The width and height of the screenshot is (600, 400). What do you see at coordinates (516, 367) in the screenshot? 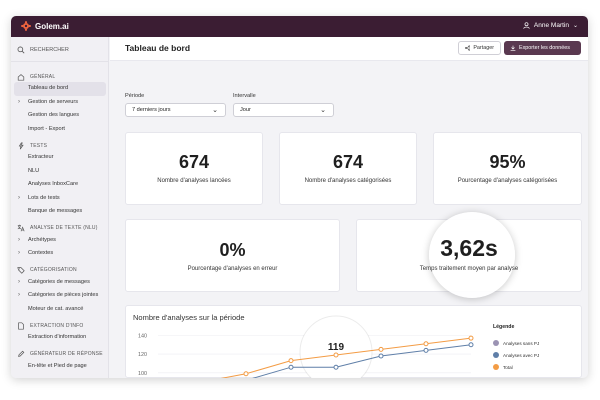
I see `legend-item: Total` at bounding box center [516, 367].